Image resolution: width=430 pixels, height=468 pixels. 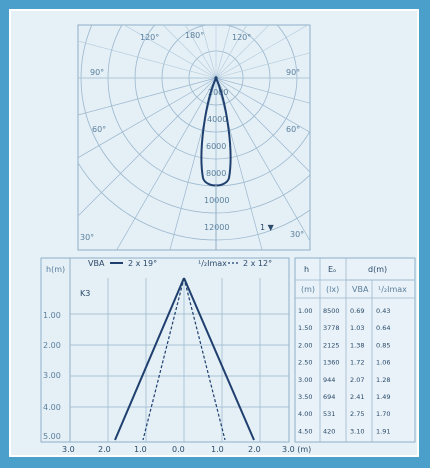 What do you see at coordinates (332, 269) in the screenshot?
I see `table-header-e0: Eₒ` at bounding box center [332, 269].